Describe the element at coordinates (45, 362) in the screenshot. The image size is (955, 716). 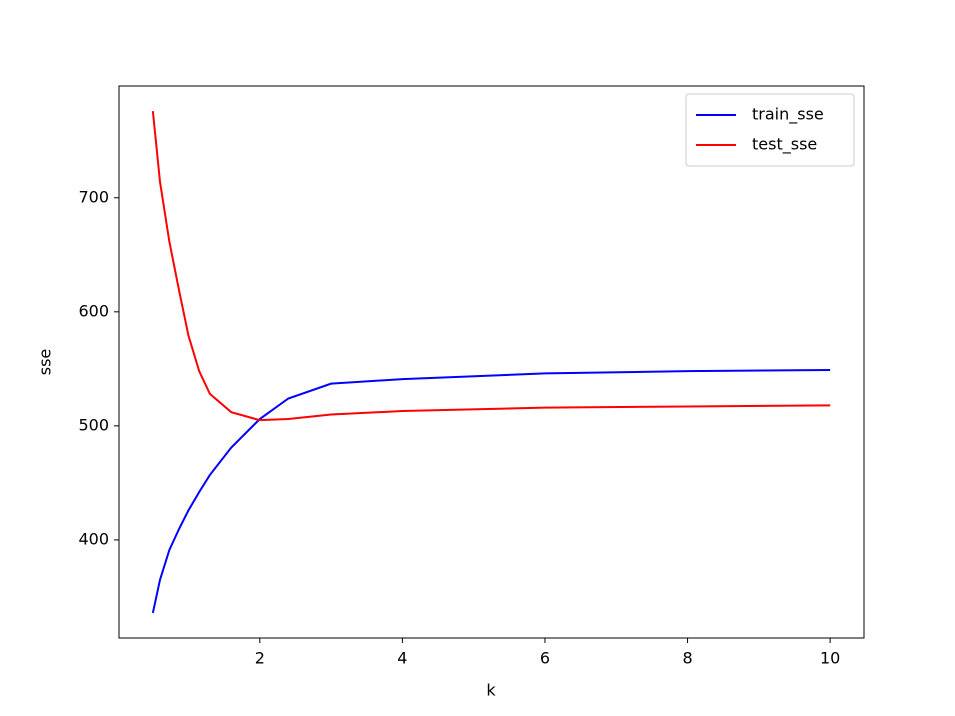
I see `y-axis-label: sse` at that location.